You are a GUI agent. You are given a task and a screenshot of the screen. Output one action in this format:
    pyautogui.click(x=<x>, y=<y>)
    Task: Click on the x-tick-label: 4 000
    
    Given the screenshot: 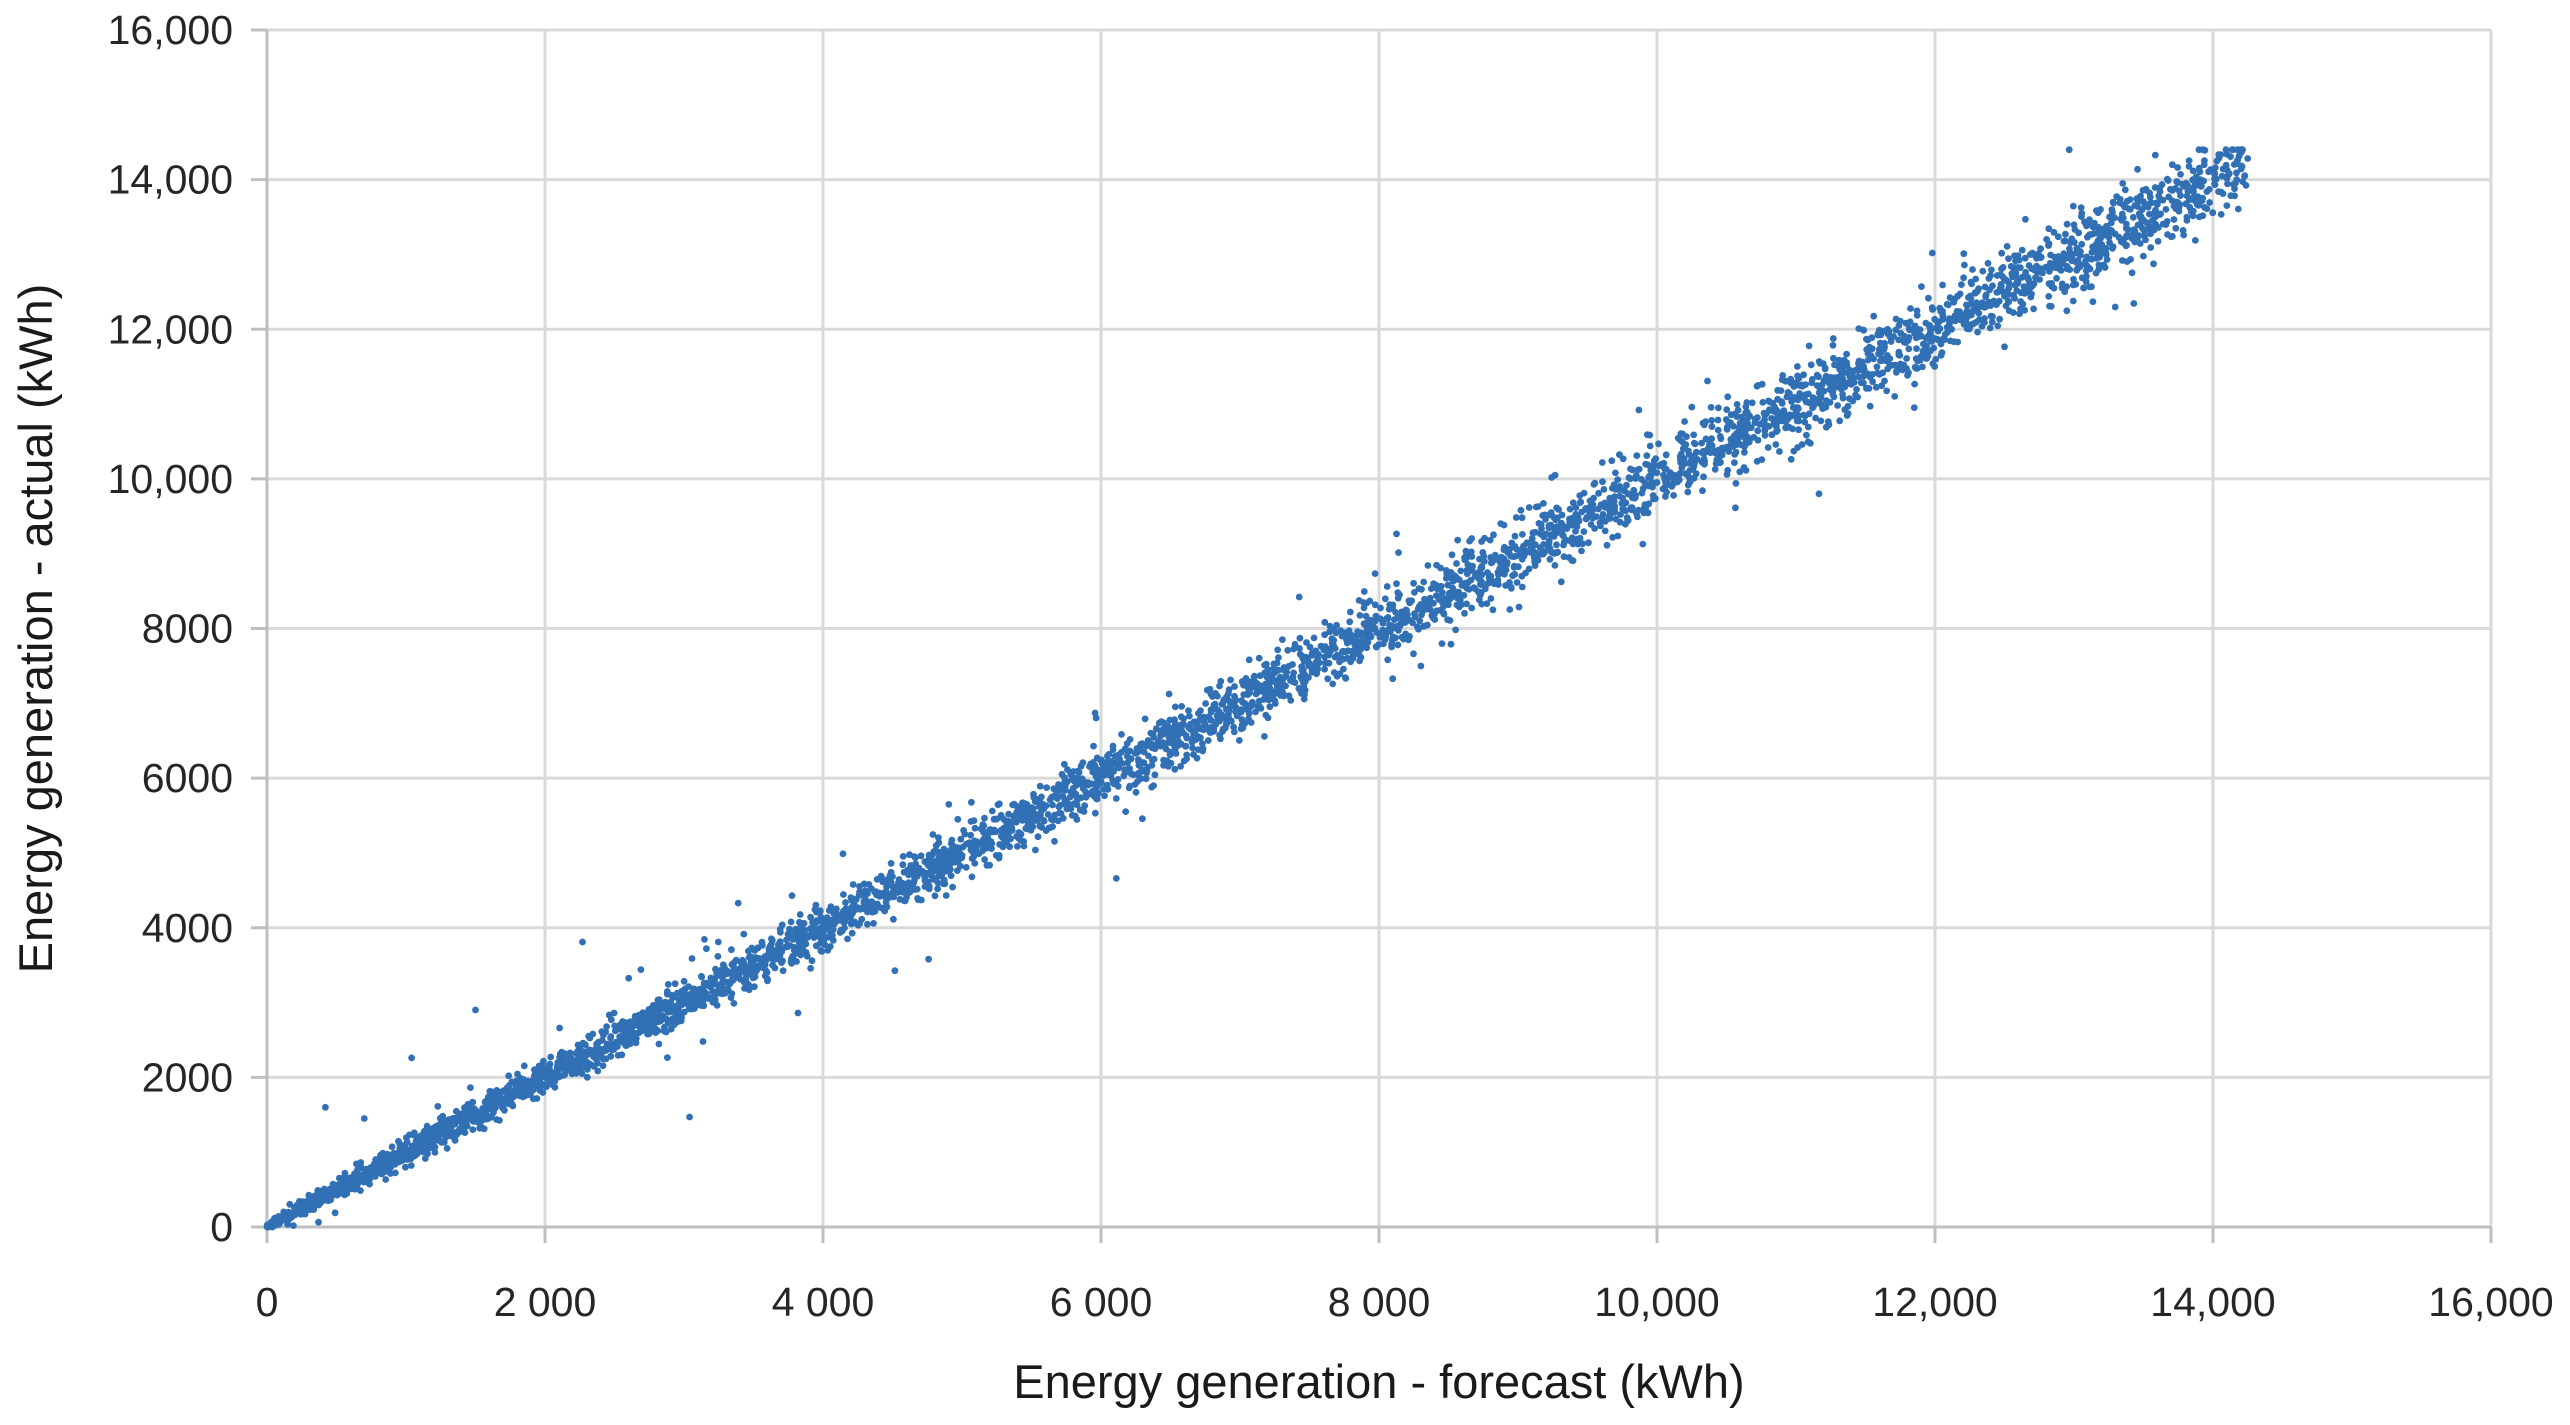 What is the action you would take?
    pyautogui.click(x=823, y=1302)
    